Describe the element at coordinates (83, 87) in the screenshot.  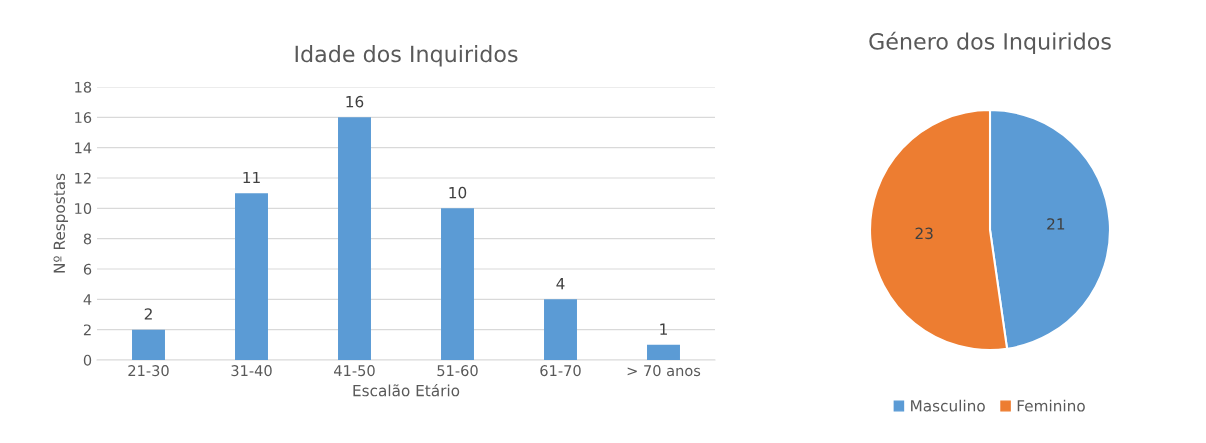
I see `y-tick-label: 18` at that location.